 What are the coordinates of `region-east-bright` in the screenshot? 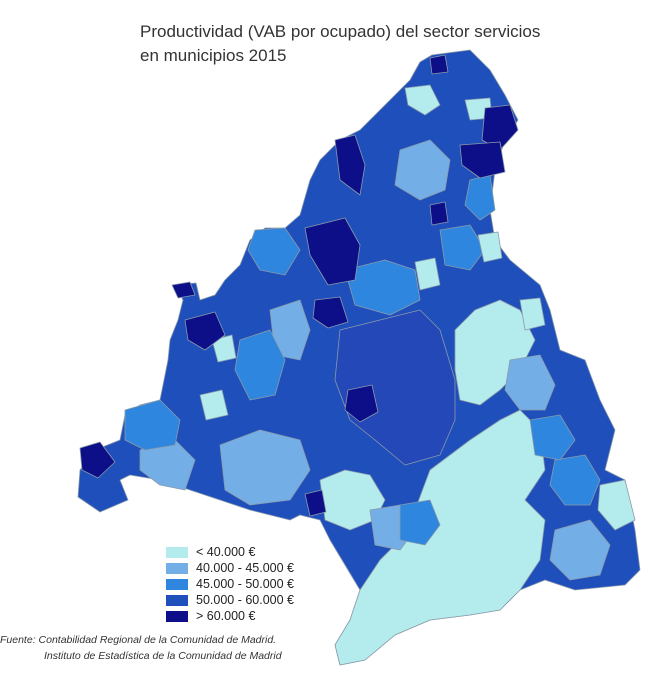 It's located at (575, 480).